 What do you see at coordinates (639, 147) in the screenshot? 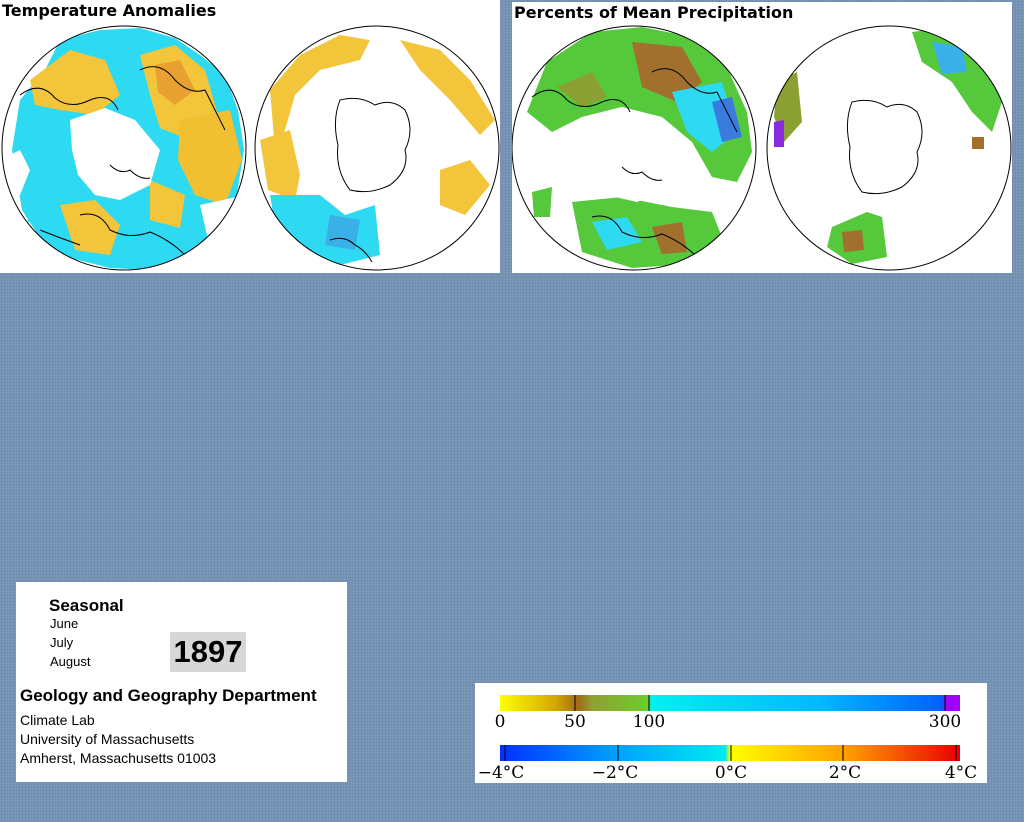
I see `precipitation-northern-hemisphere-map` at bounding box center [639, 147].